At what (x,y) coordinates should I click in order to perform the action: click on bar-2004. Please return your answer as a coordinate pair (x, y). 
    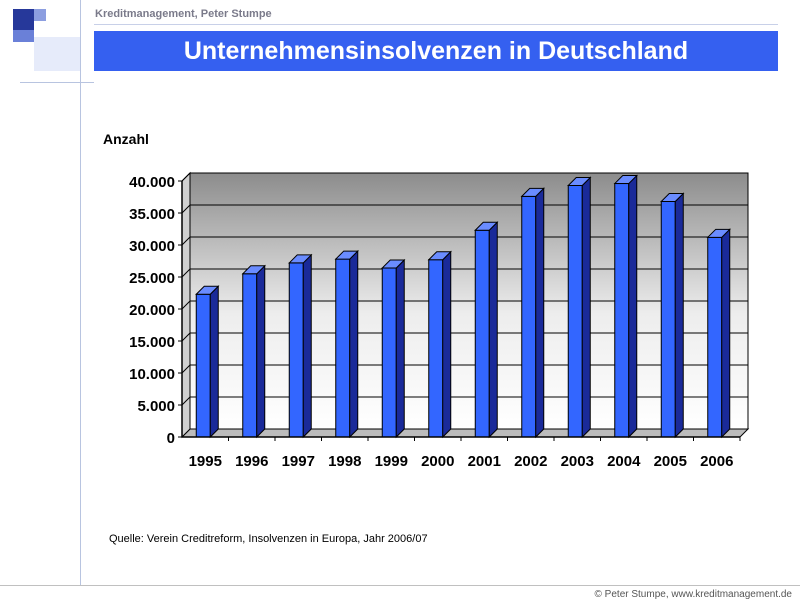
    Looking at the image, I should click on (625, 306).